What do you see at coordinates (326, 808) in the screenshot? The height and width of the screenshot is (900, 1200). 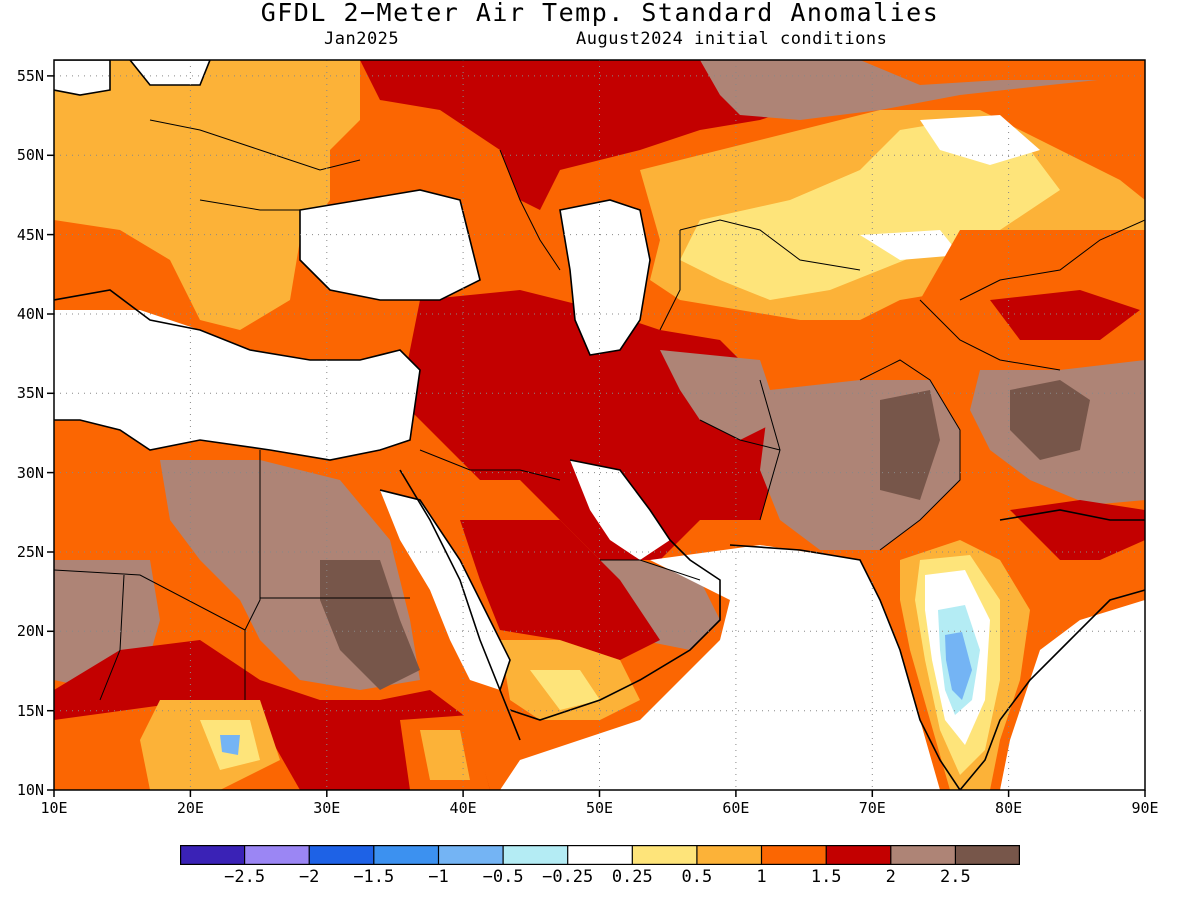 I see `x-tick-label: 30E` at bounding box center [326, 808].